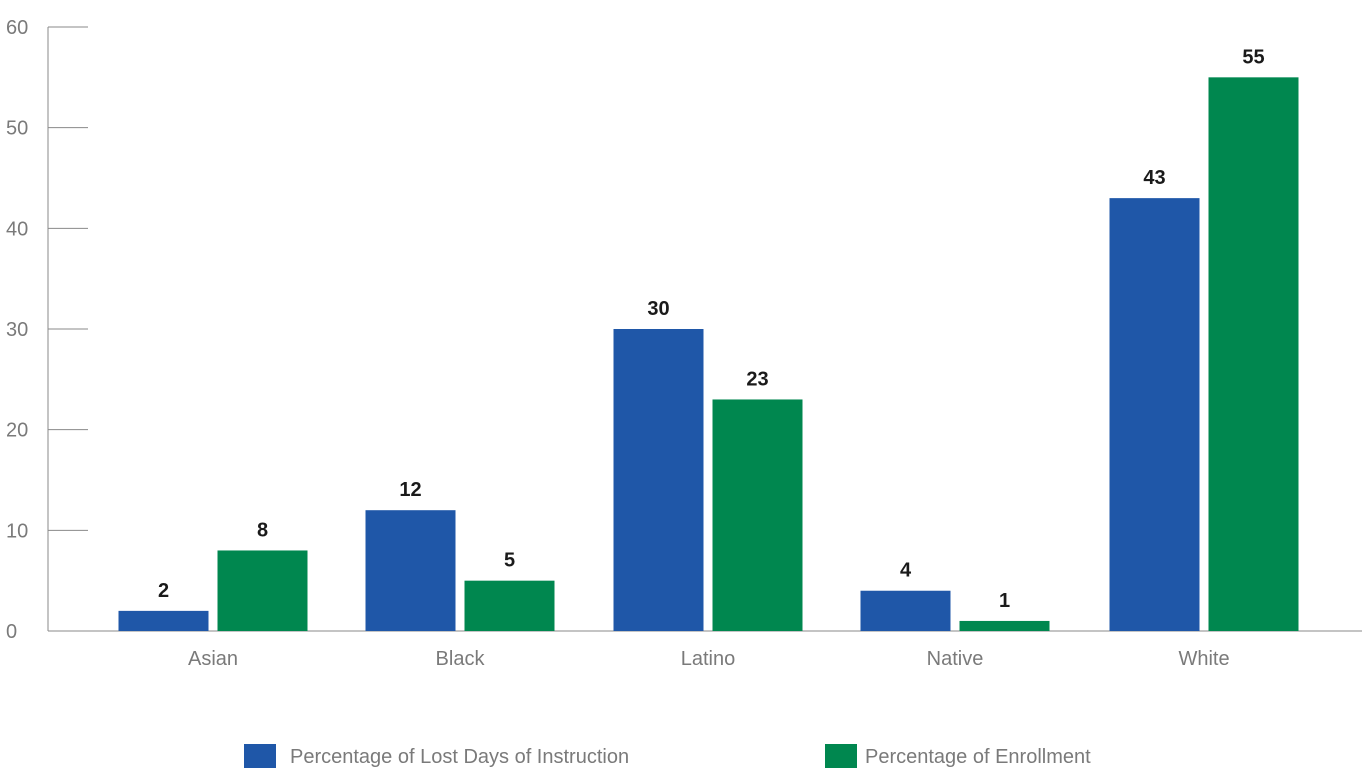  I want to click on data-label: 2, so click(163, 591).